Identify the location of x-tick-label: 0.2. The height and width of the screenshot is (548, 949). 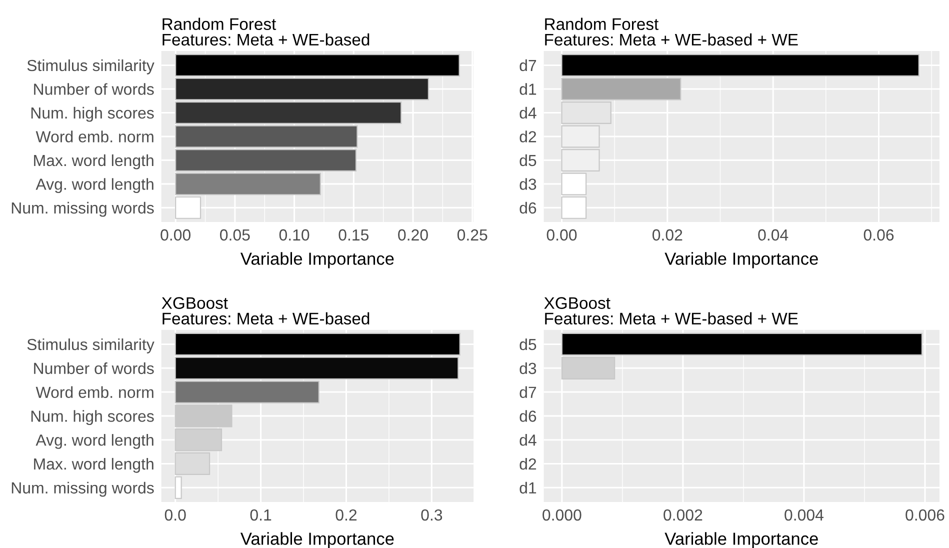
(346, 515).